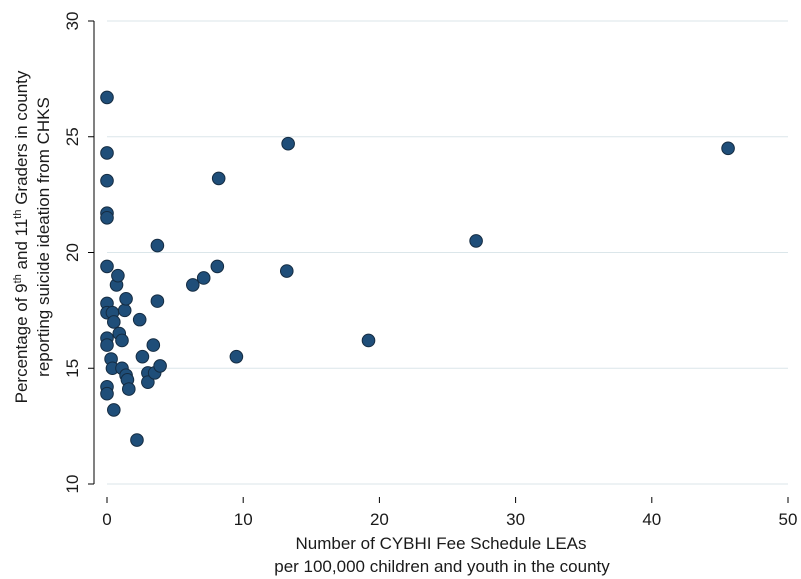 This screenshot has height=579, width=801. I want to click on y-axis-title-line-2: reporting suicide ideation from CHKS, so click(43, 237).